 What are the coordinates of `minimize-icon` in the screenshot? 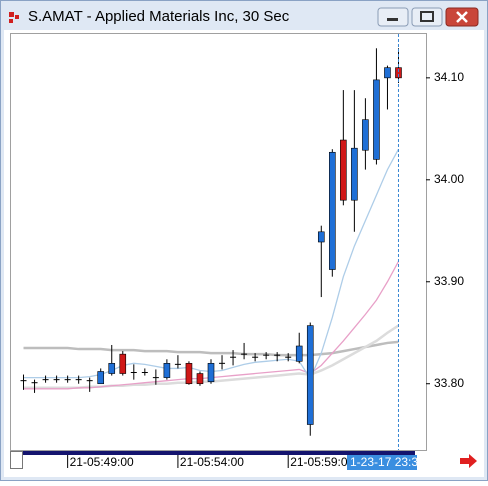 It's located at (392, 19).